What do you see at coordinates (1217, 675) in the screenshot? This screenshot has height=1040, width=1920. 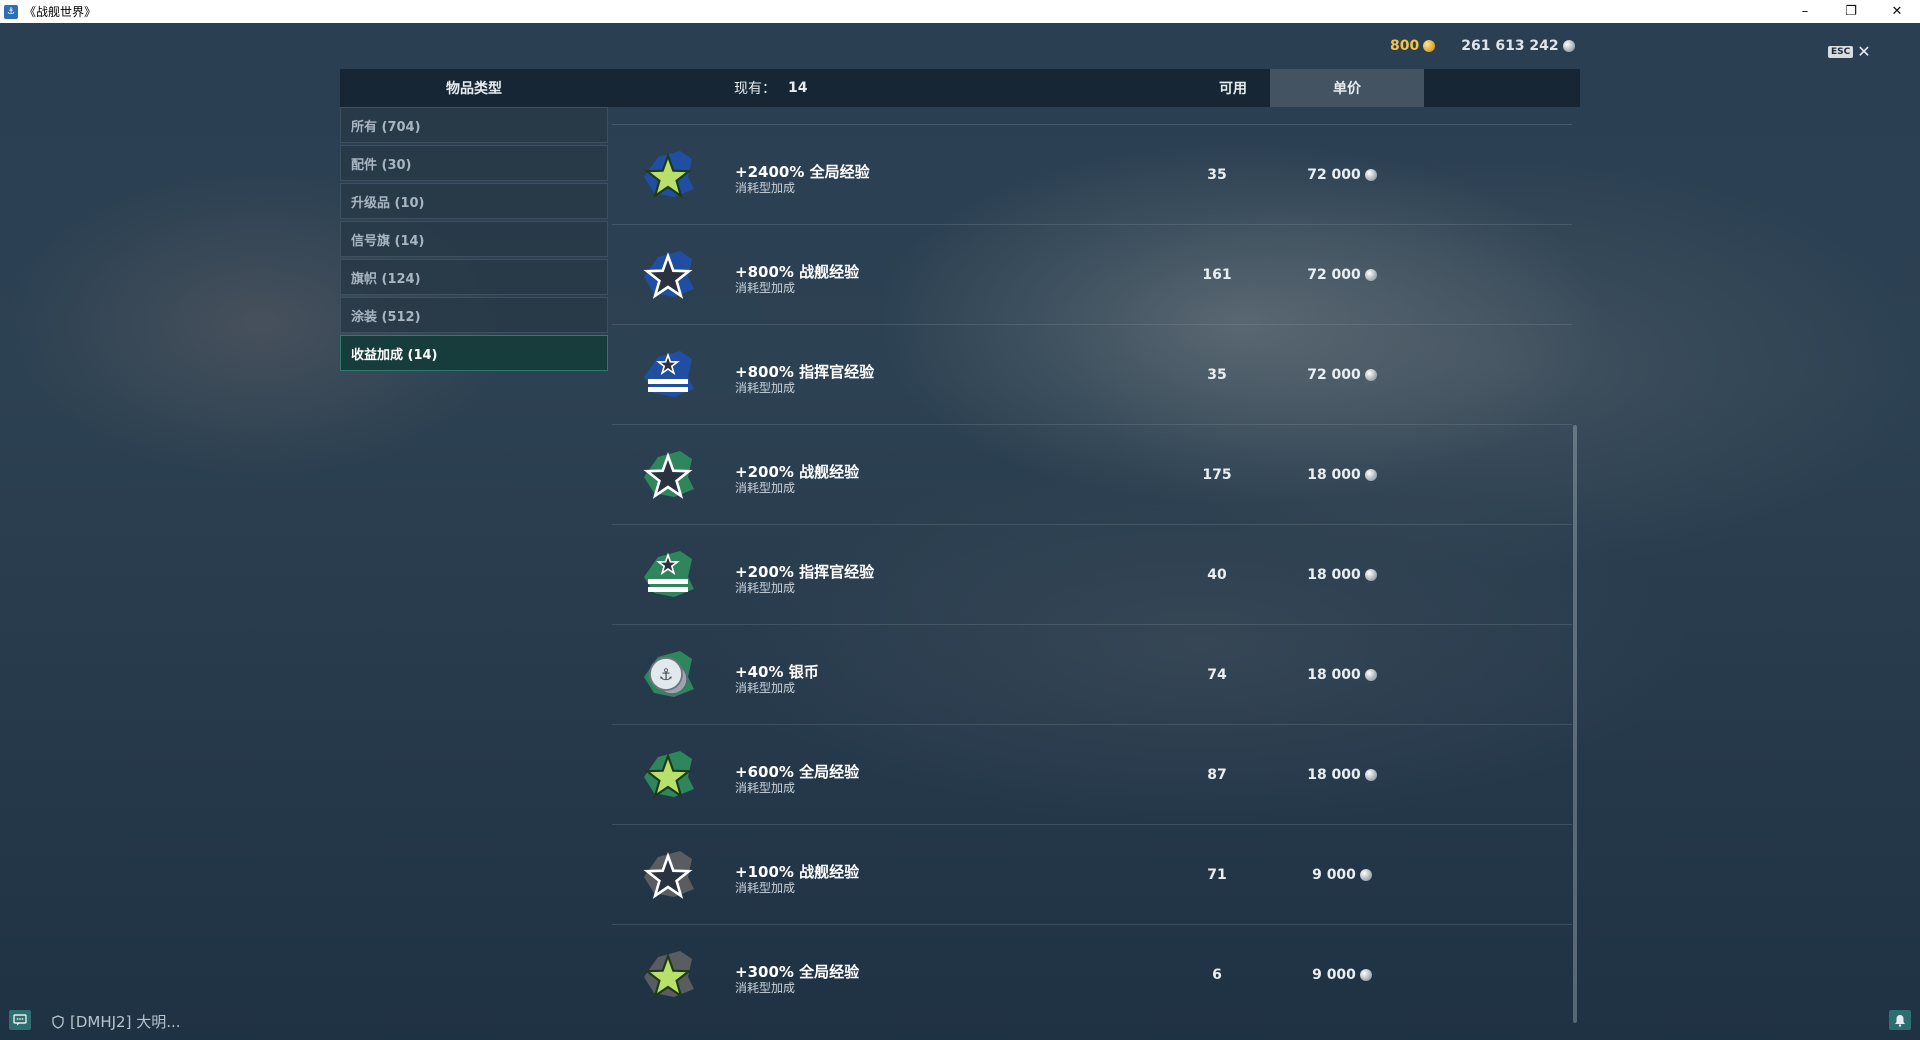 I see `item-available: 74` at bounding box center [1217, 675].